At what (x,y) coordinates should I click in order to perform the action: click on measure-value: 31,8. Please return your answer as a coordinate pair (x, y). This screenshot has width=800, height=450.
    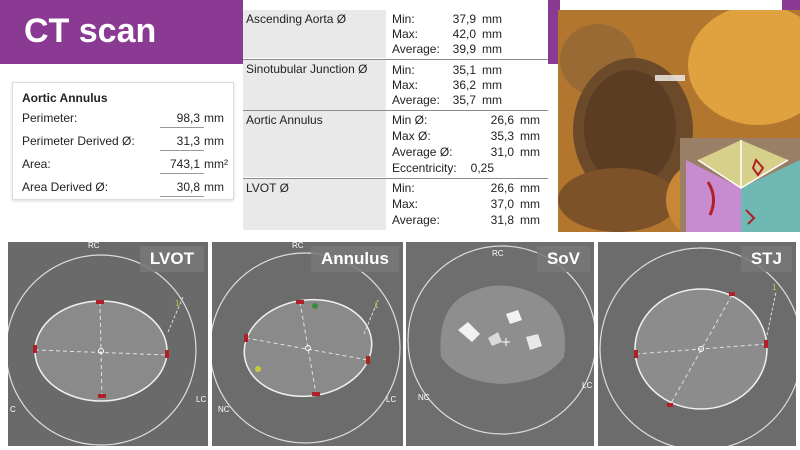
    Looking at the image, I should click on (502, 220).